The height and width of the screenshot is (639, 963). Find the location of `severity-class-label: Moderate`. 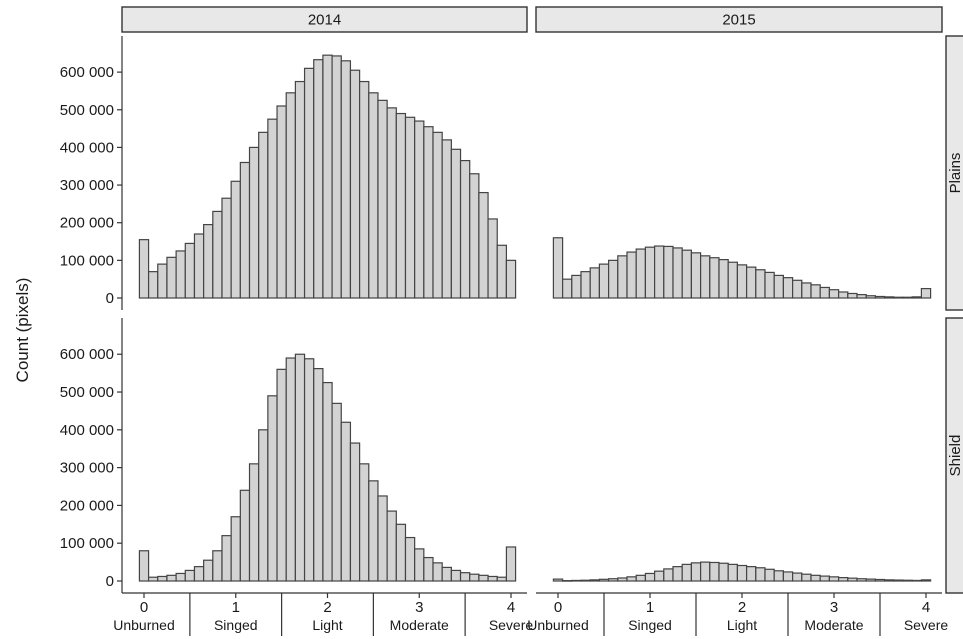

severity-class-label: Moderate is located at coordinates (833, 625).